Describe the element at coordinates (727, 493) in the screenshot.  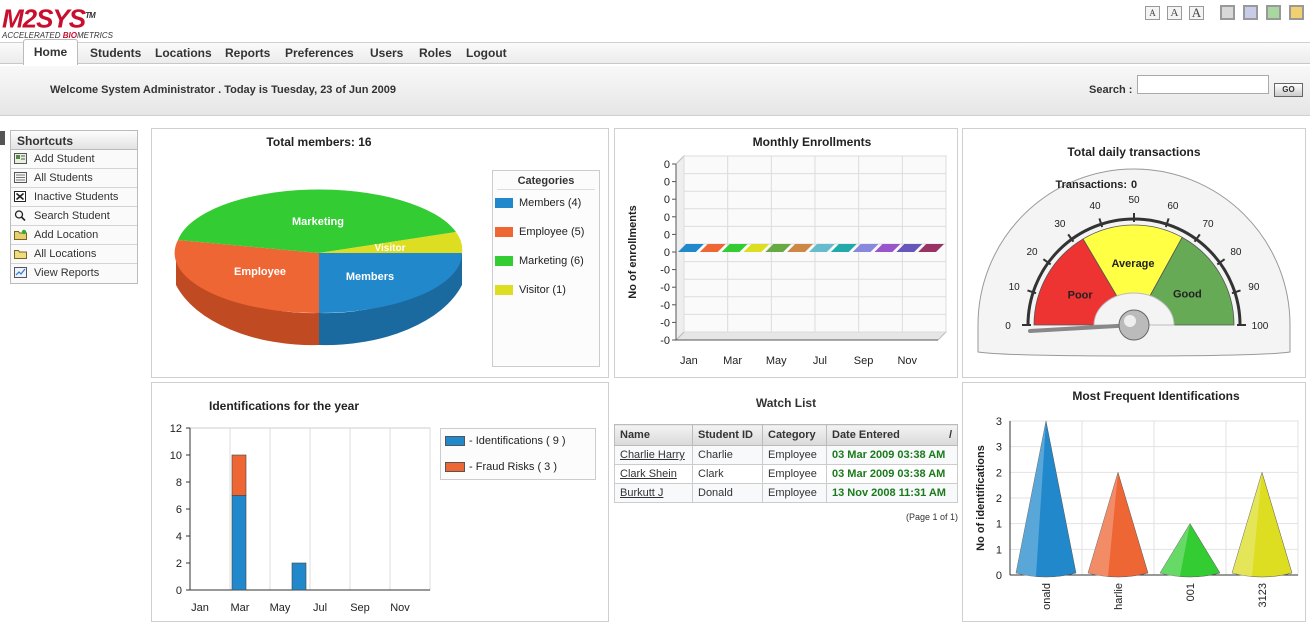
I see `table-cell: Donald` at that location.